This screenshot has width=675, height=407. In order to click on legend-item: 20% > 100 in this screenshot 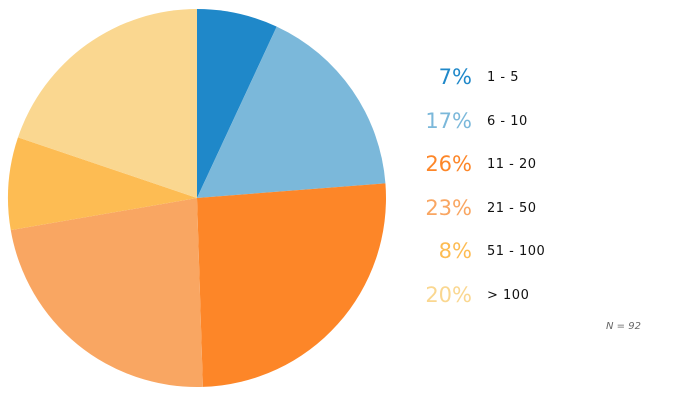, I will do `click(520, 296)`.